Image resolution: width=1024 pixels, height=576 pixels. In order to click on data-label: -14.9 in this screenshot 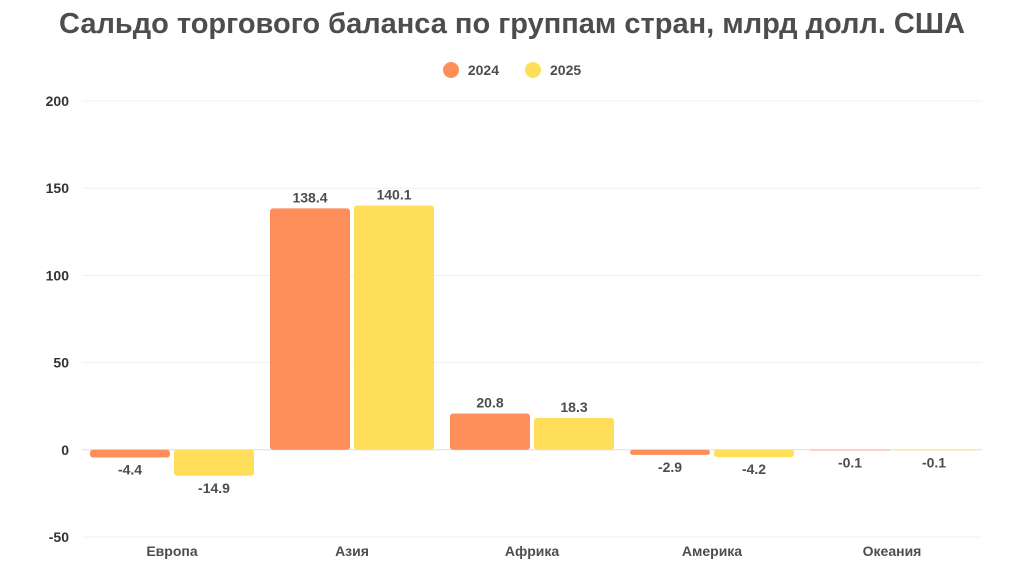, I will do `click(214, 488)`.